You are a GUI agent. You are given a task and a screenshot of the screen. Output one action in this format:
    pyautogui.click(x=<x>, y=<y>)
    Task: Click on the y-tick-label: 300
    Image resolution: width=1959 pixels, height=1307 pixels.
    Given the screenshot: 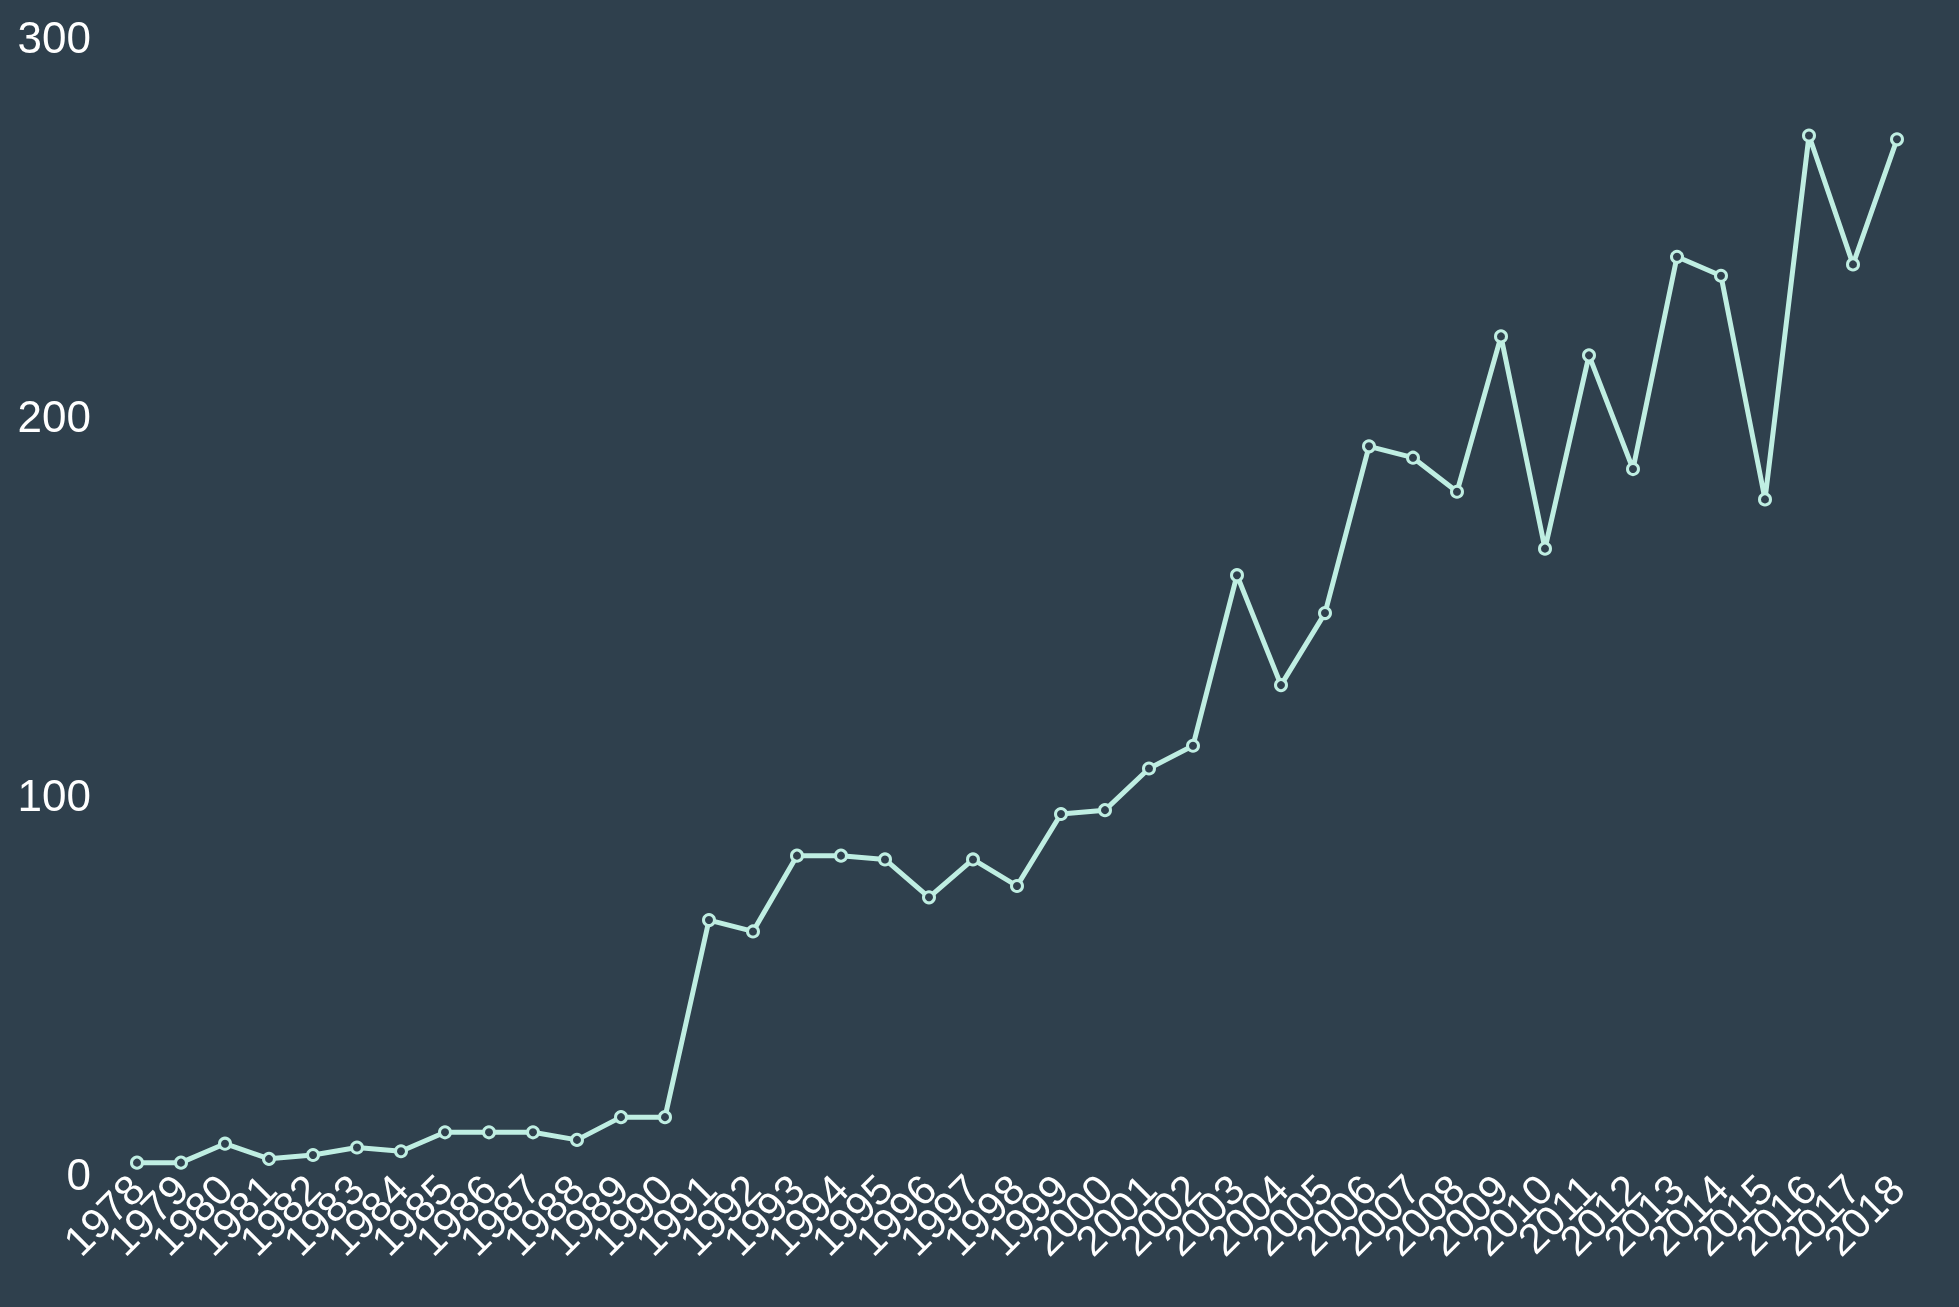 What is the action you would take?
    pyautogui.click(x=54, y=37)
    